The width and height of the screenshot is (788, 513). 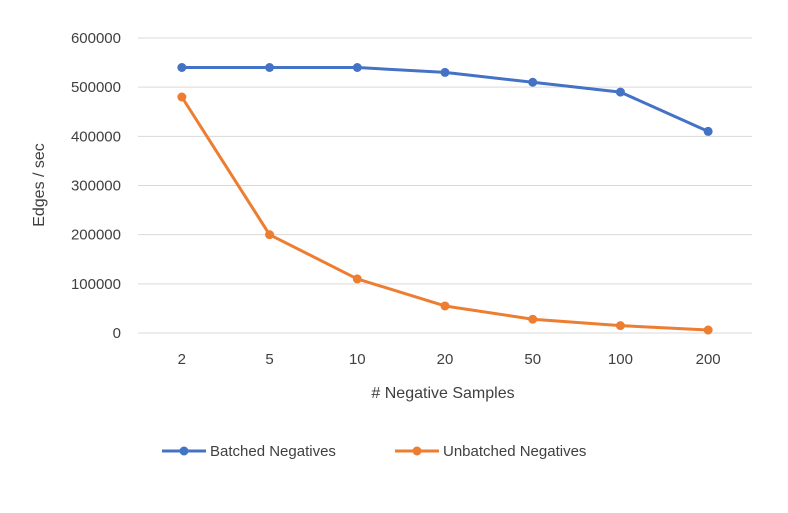 I want to click on x-tick-label: 5, so click(x=269, y=359).